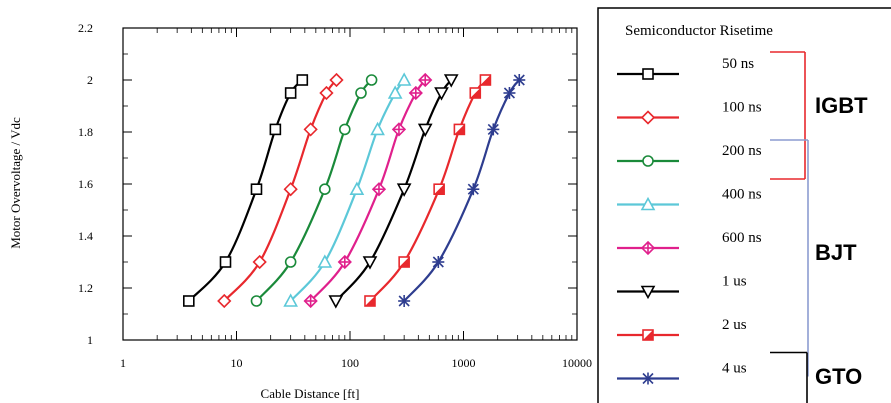  What do you see at coordinates (742, 238) in the screenshot?
I see `legend-entry-label: 600 ns` at bounding box center [742, 238].